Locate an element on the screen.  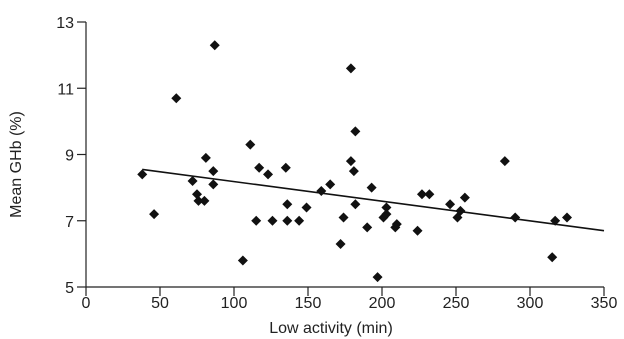
x-tick-label: 300 is located at coordinates (530, 303).